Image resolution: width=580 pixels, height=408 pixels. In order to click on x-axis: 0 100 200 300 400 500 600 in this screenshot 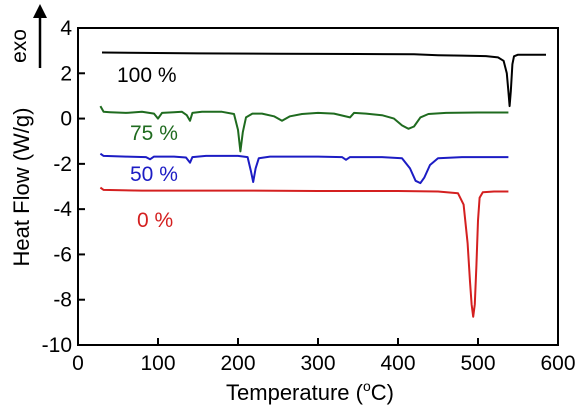, I will do `click(324, 356)`.